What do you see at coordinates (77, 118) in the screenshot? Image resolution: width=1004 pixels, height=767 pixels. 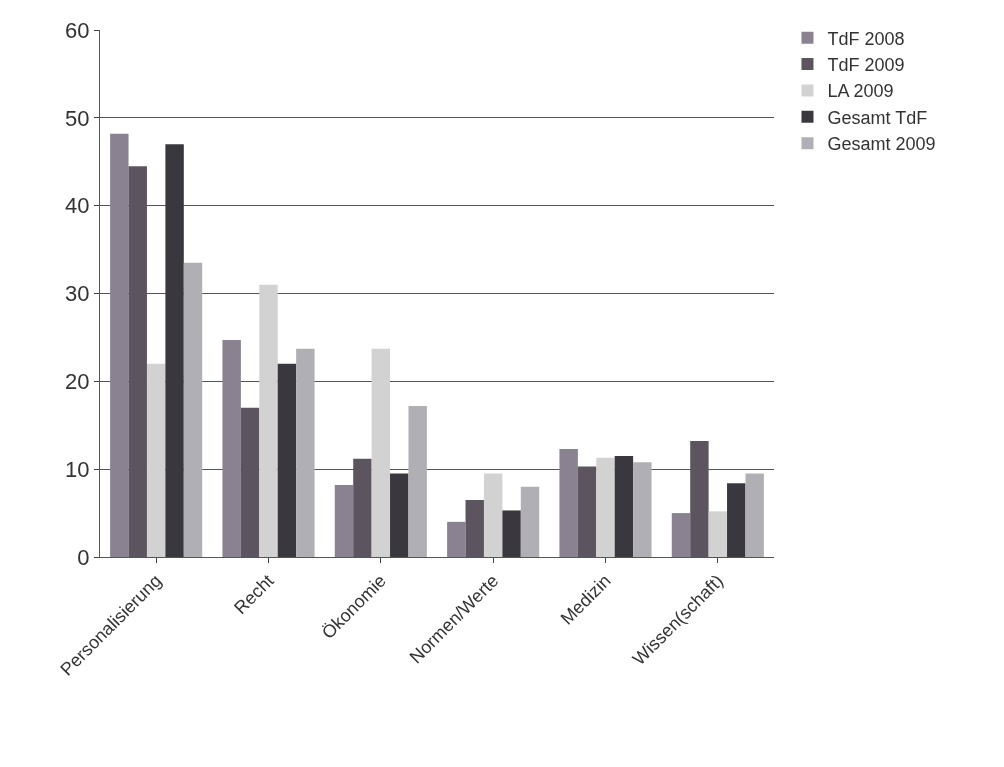 I see `y-tick-label: 50` at bounding box center [77, 118].